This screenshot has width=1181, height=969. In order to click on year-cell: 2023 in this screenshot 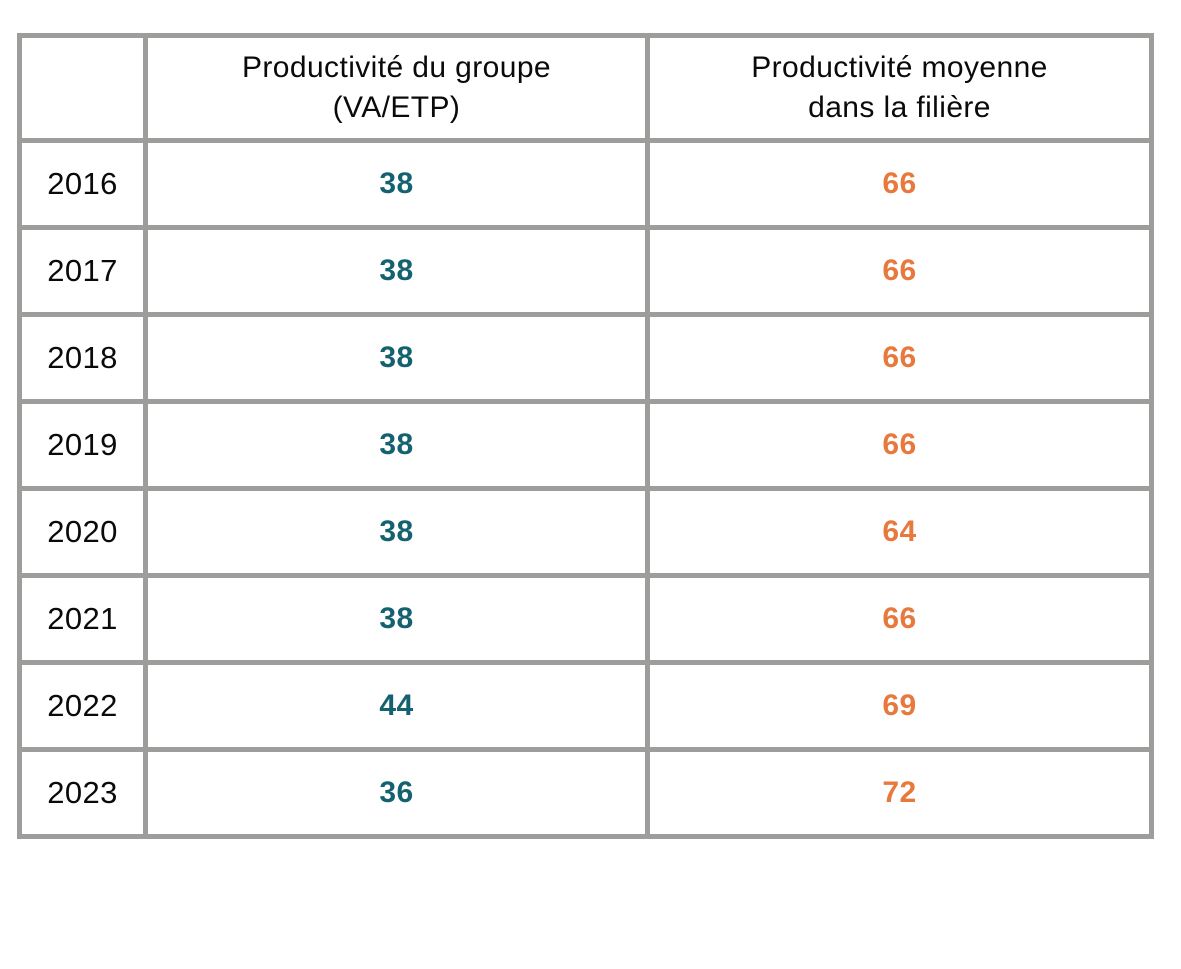, I will do `click(82, 793)`.